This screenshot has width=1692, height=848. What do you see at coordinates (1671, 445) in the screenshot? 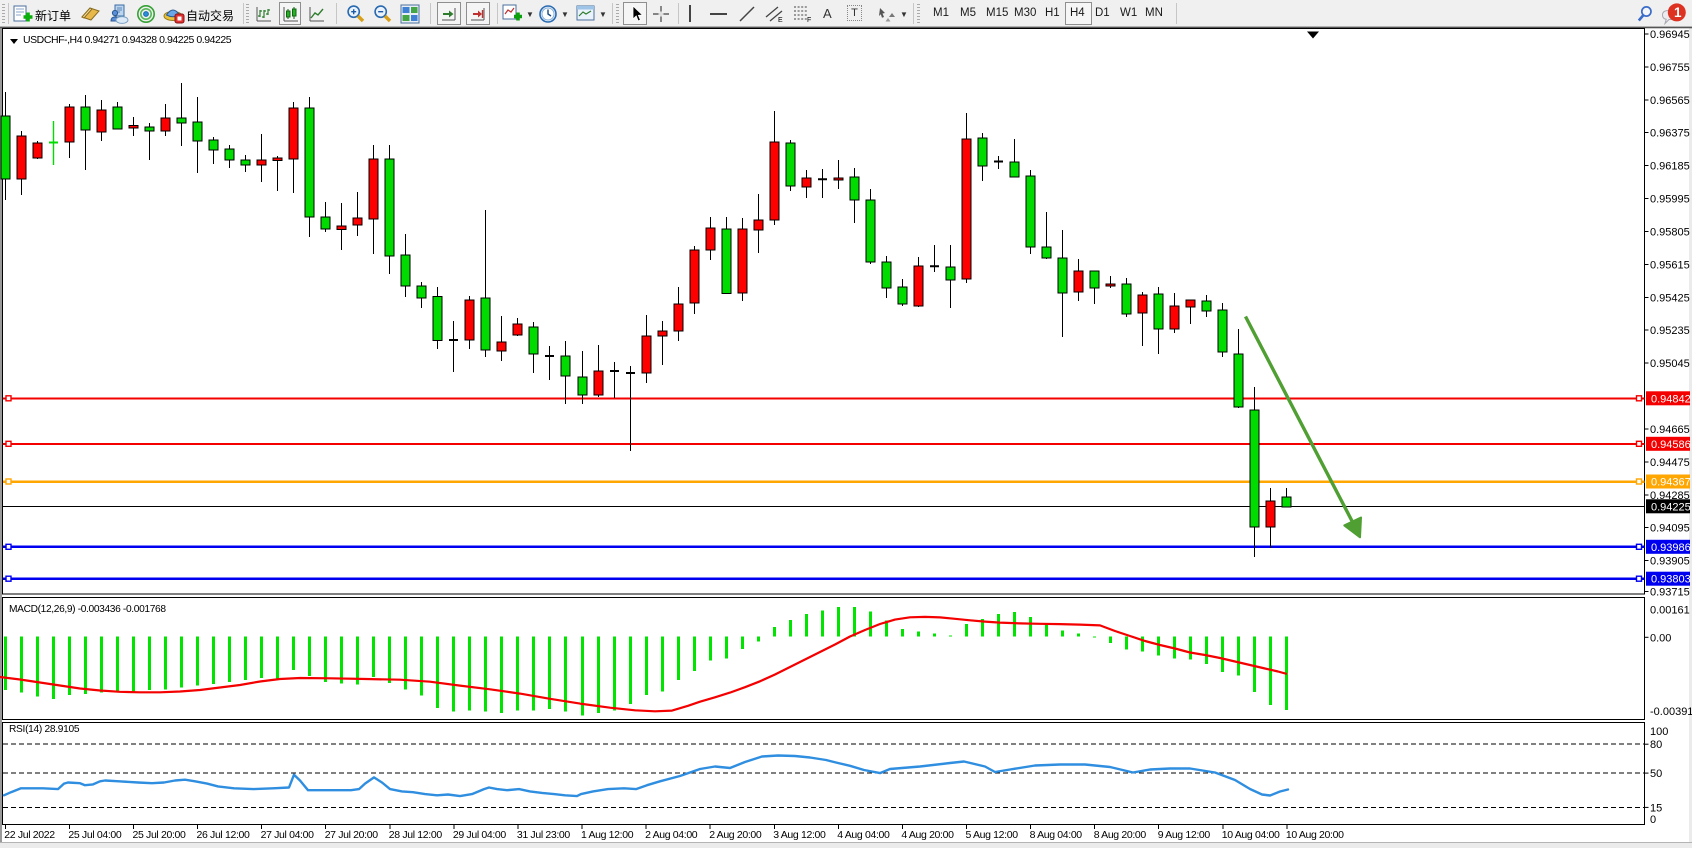
I see `svg-text: 0.94586` at bounding box center [1671, 445].